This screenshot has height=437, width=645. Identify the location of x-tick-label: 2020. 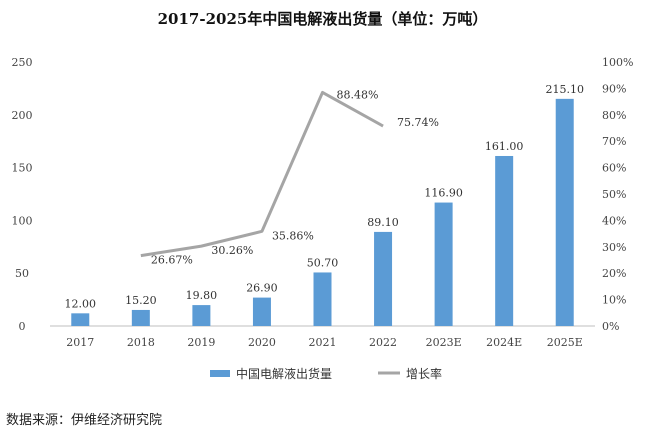
(262, 342).